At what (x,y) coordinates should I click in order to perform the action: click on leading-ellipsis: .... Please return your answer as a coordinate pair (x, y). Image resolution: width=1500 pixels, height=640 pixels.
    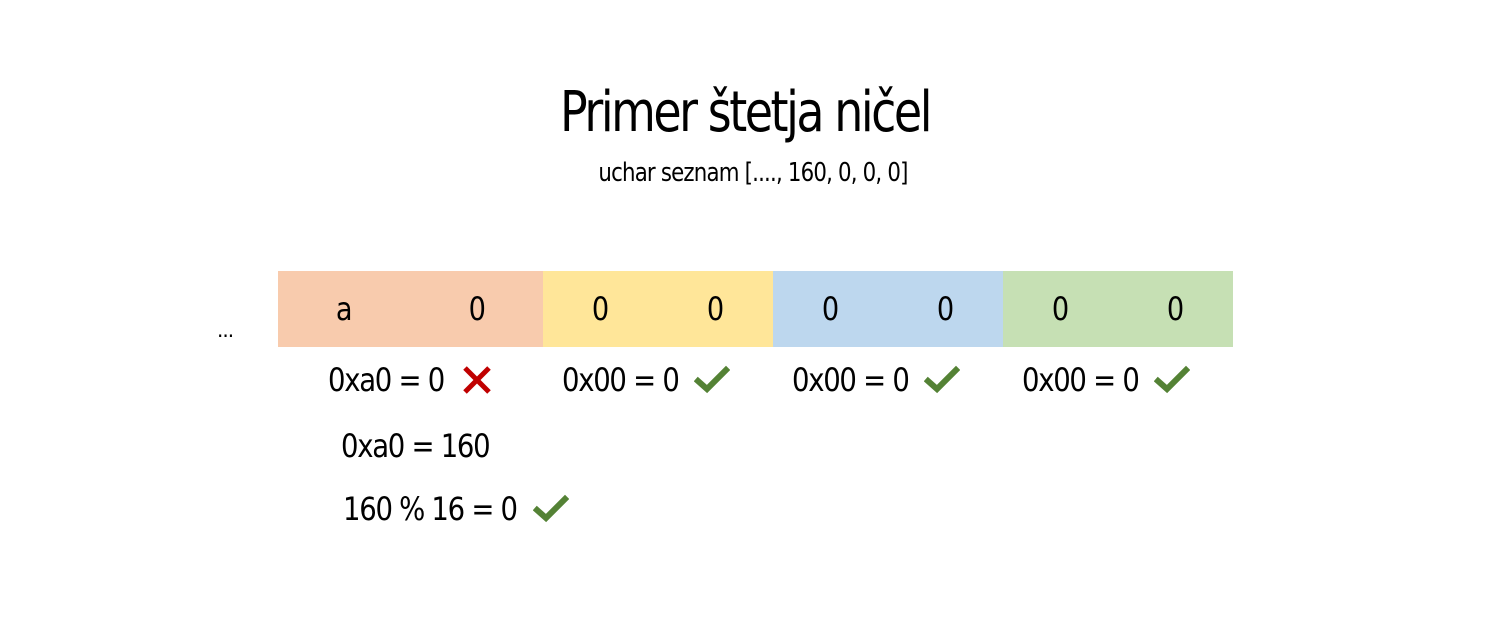
    Looking at the image, I should click on (225, 330).